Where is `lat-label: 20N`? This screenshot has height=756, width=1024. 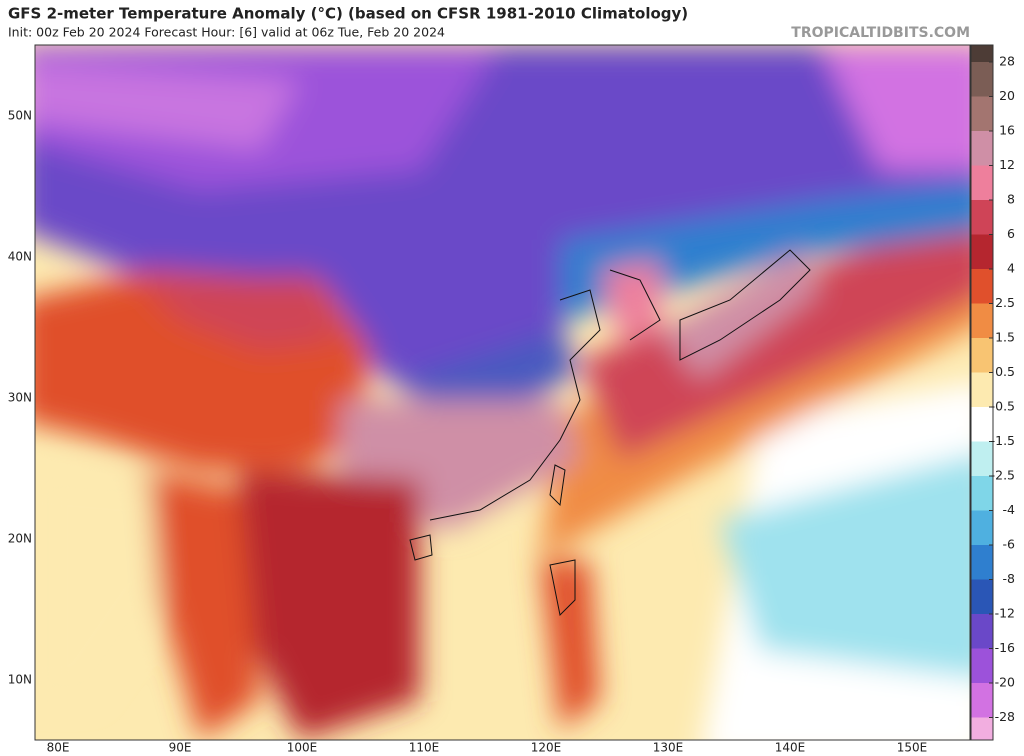 lat-label: 20N is located at coordinates (20, 539).